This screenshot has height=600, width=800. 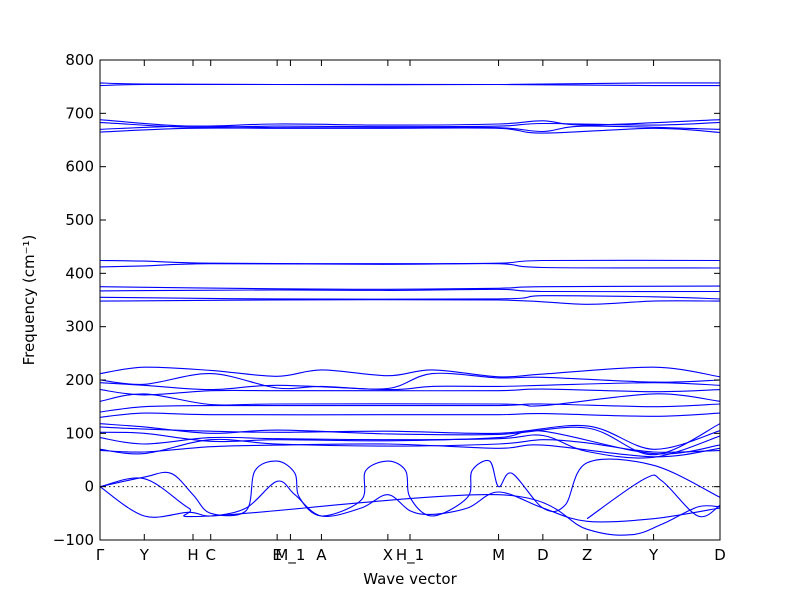 I want to click on y-tick-label: 800, so click(x=79, y=60).